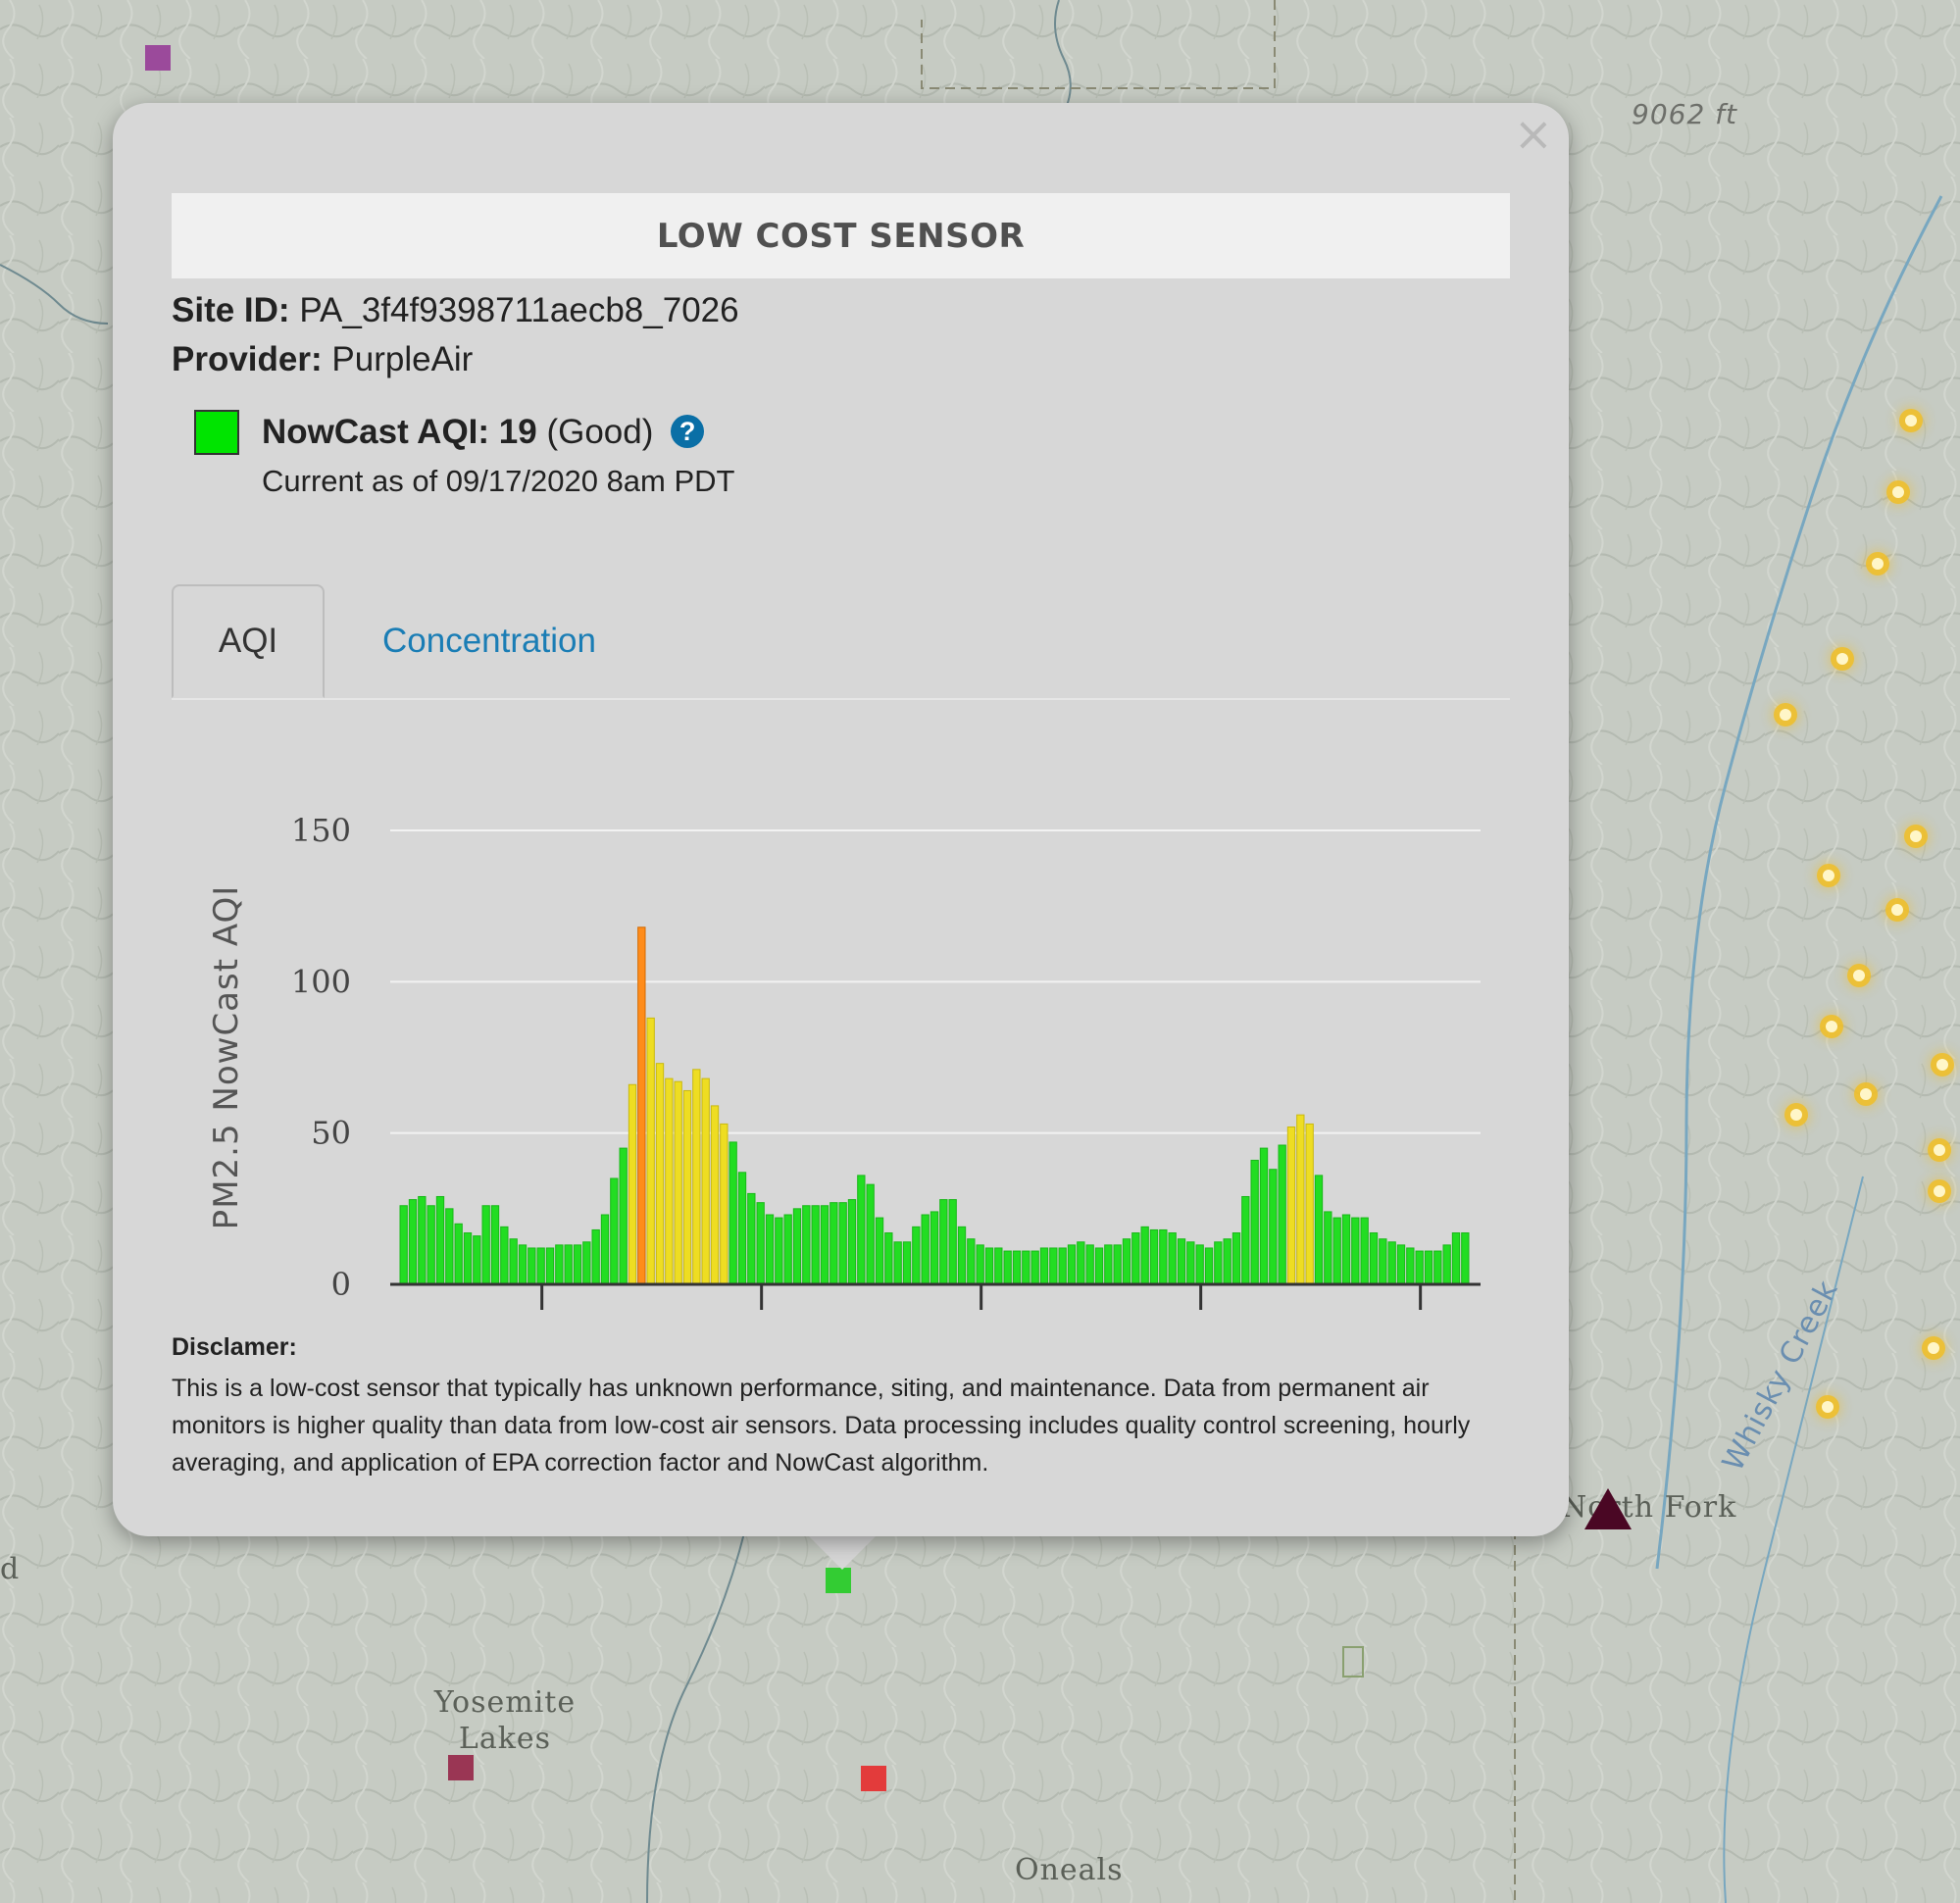 This screenshot has width=1960, height=1903. Describe the element at coordinates (1533, 134) in the screenshot. I see `close-button: ×` at that location.